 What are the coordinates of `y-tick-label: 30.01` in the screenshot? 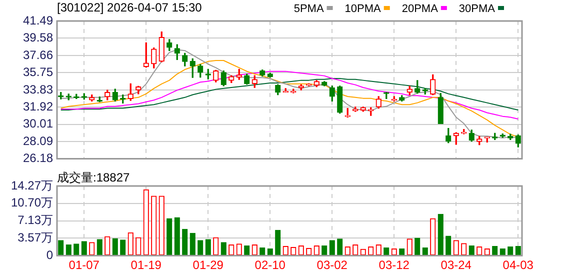 It's located at (38, 123).